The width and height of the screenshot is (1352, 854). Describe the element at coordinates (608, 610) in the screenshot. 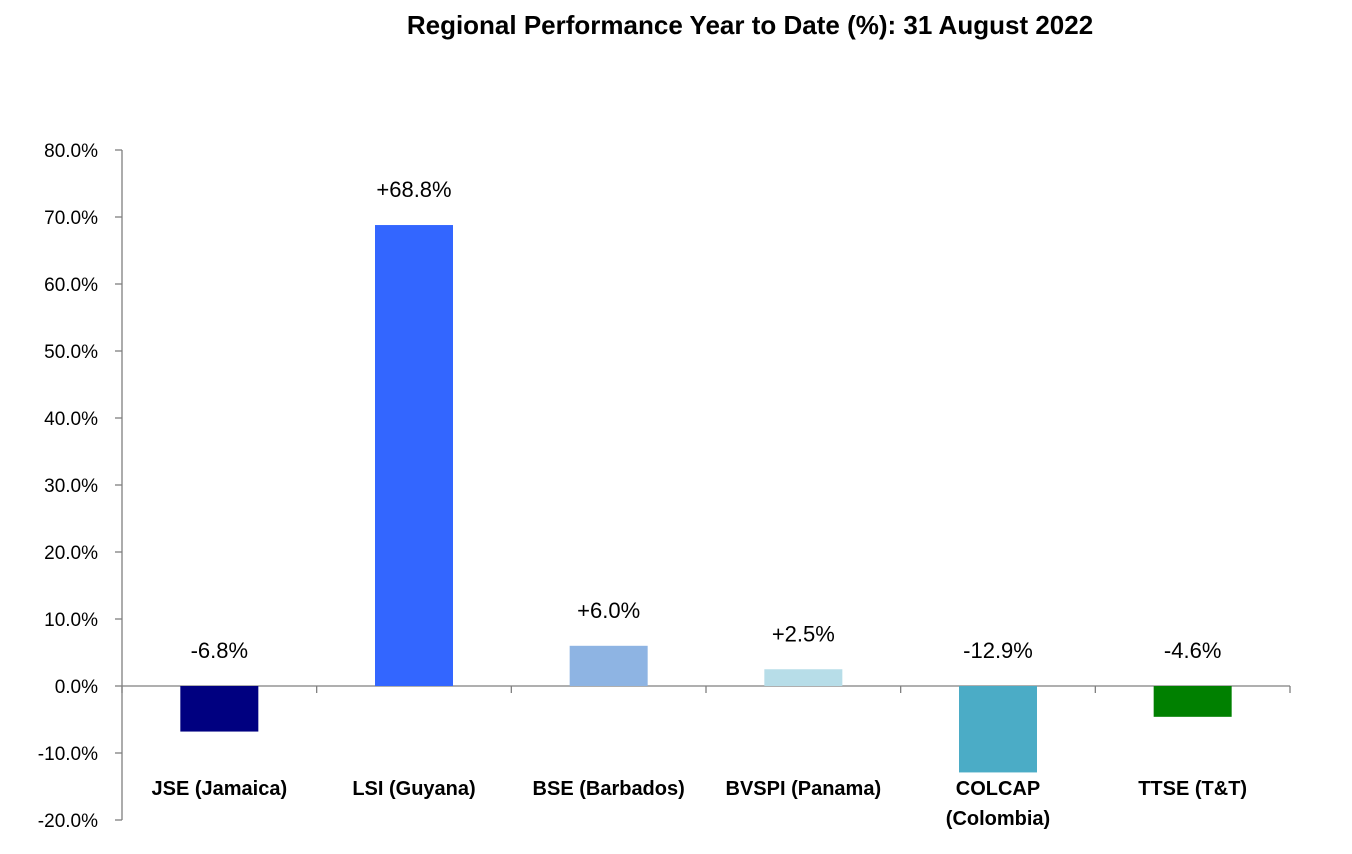

I see `data-label: +6.0%` at that location.